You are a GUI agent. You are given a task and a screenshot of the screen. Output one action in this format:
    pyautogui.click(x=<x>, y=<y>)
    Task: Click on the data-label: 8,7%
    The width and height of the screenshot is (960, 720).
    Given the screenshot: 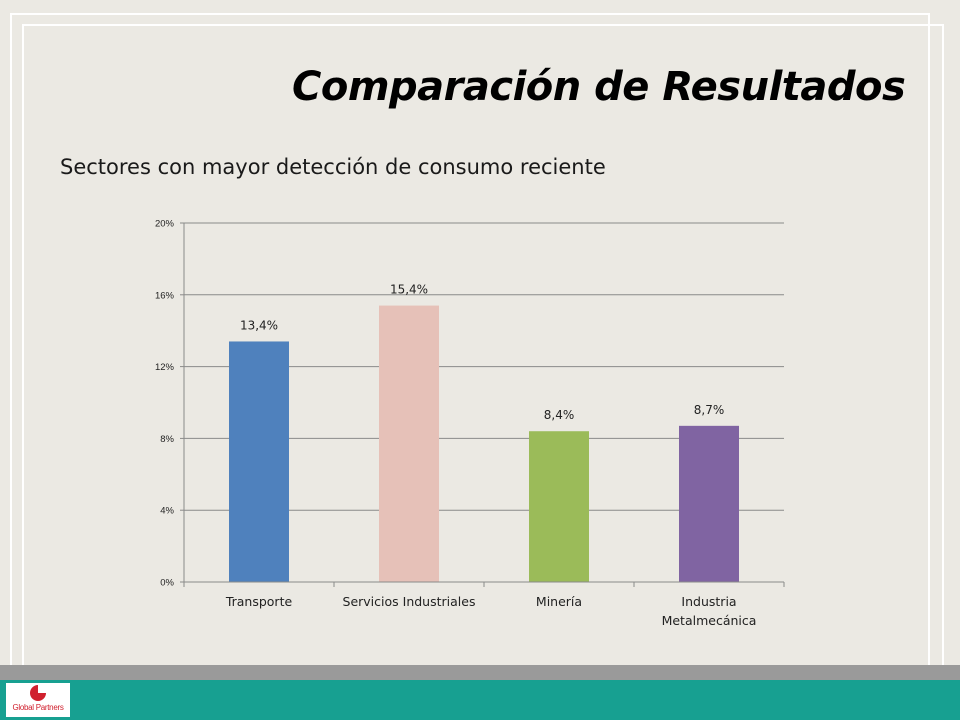 What is the action you would take?
    pyautogui.click(x=709, y=410)
    